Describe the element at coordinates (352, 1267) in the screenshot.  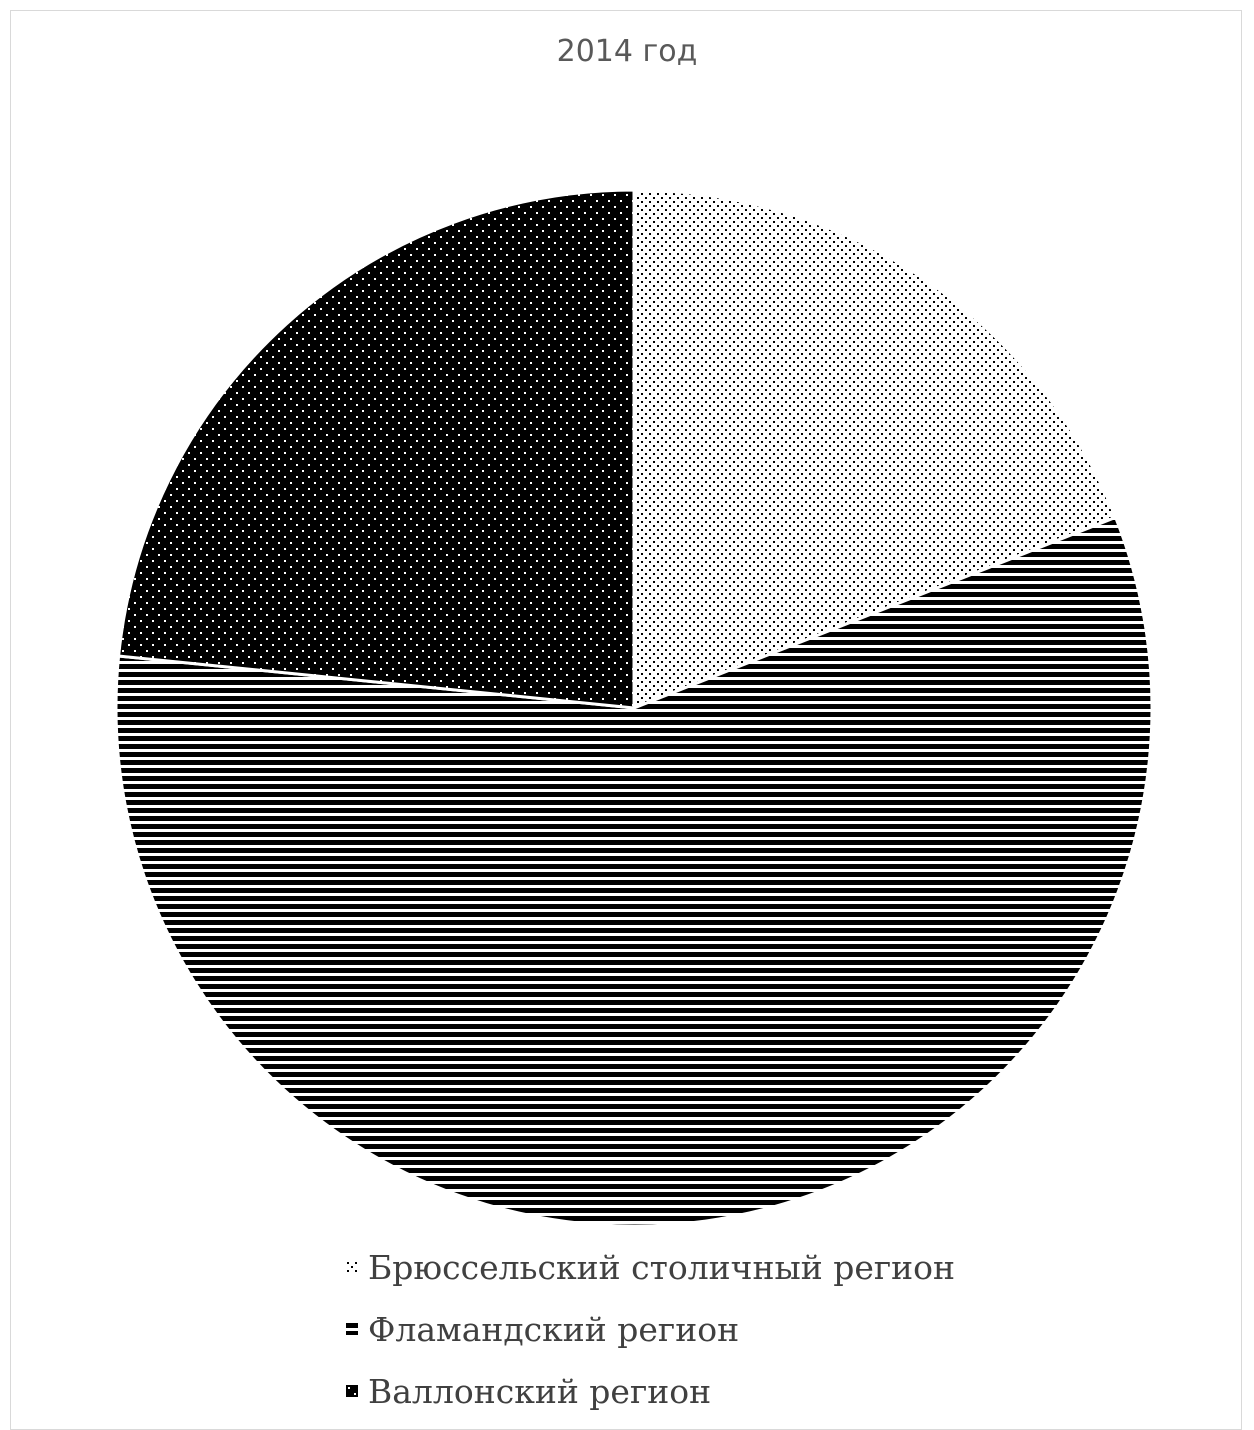
I see `legend-swatch-light-dots-icon` at that location.